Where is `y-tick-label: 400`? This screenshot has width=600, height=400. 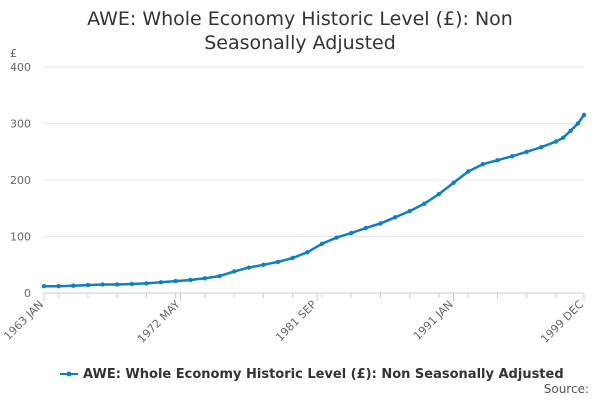
y-tick-label: 400 is located at coordinates (20, 67).